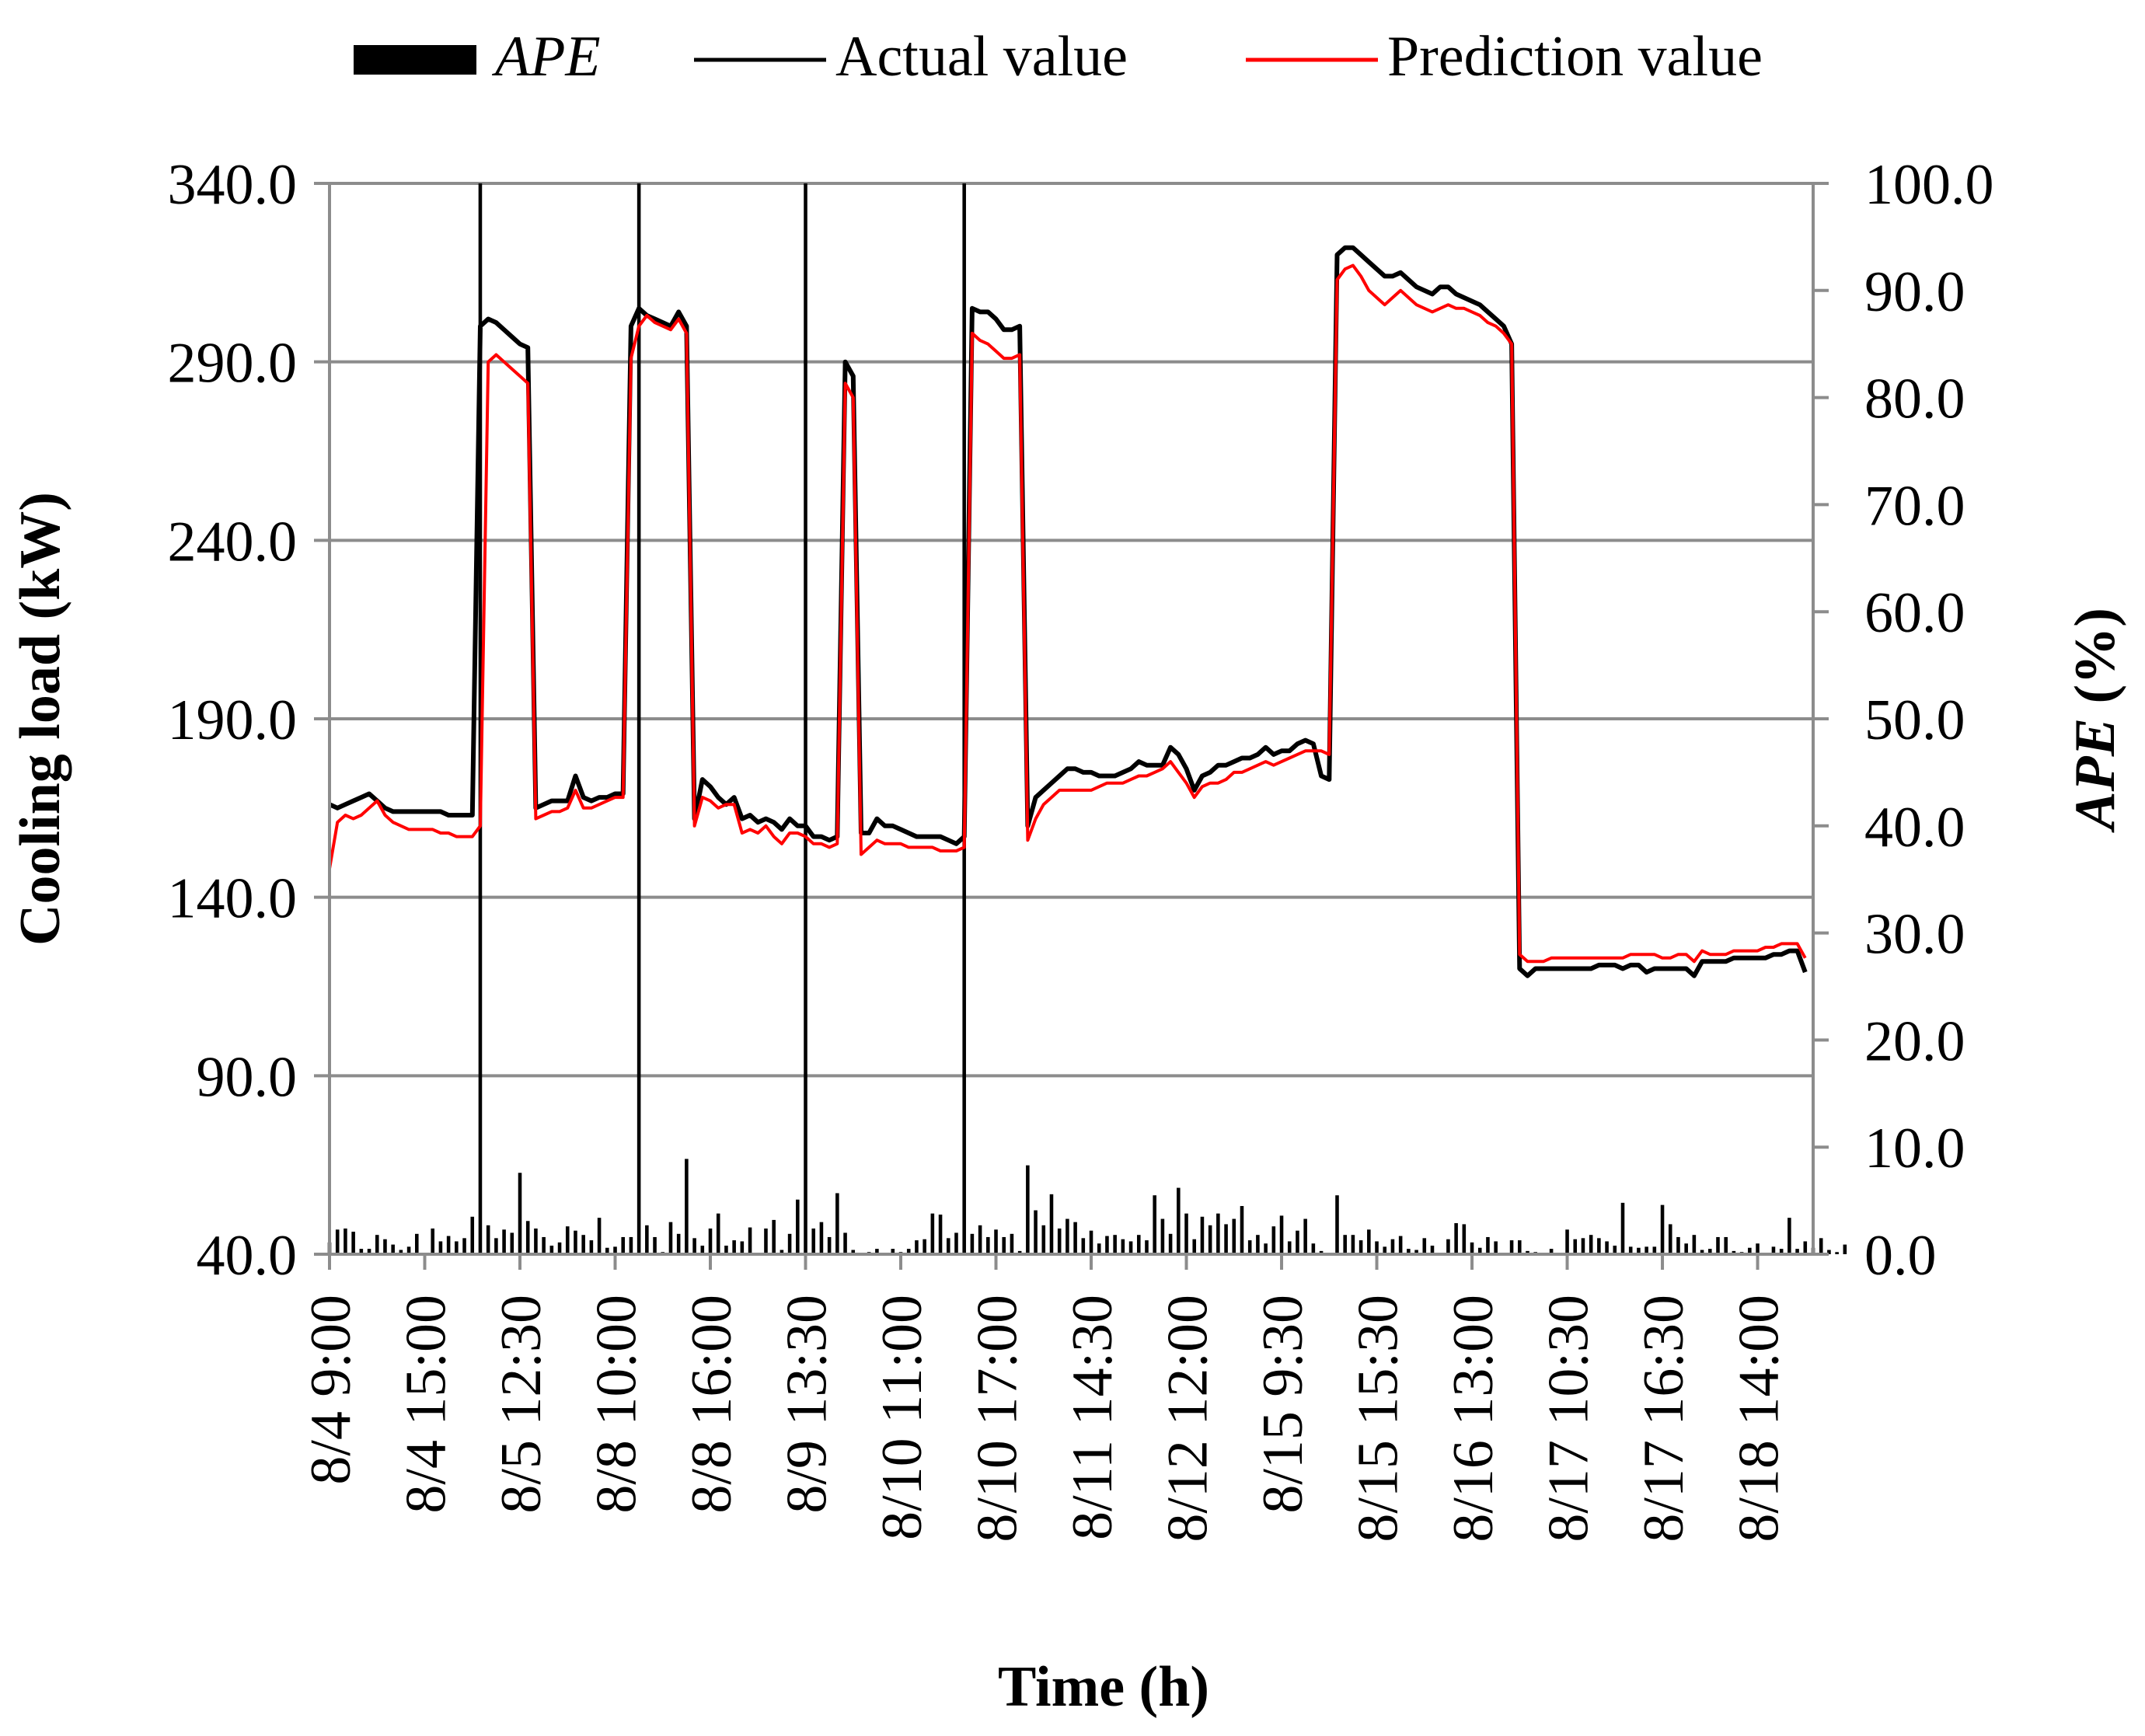  Describe the element at coordinates (712, 1404) in the screenshot. I see `x-tick-label: 8/8 16:00` at that location.